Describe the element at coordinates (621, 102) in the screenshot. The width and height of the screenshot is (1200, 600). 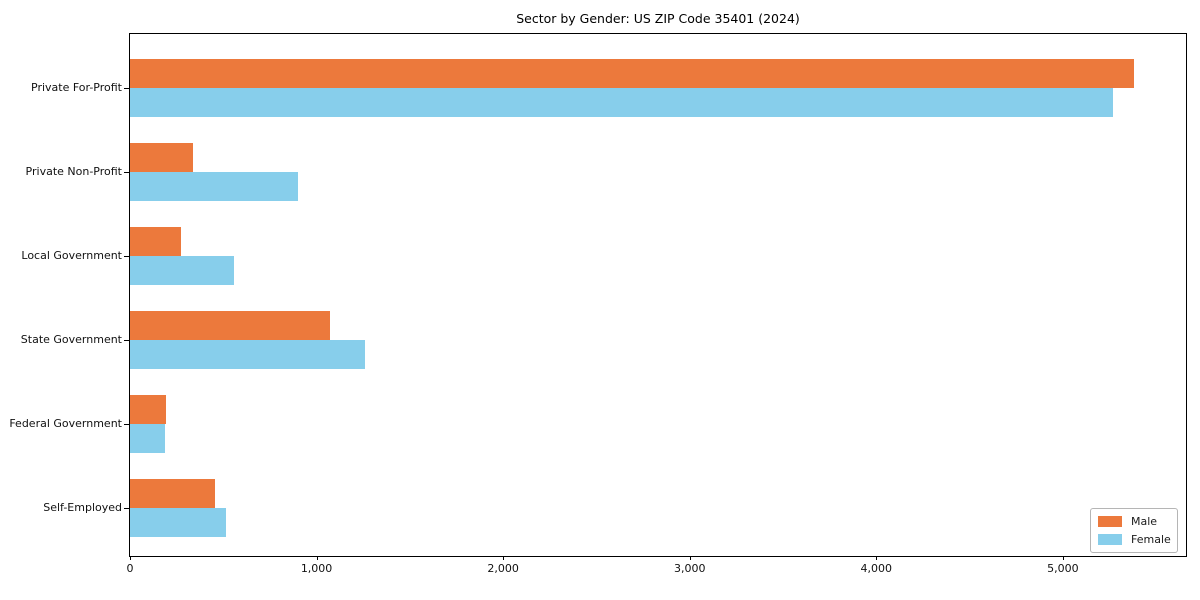
I see `female-bar-private-for-profit` at that location.